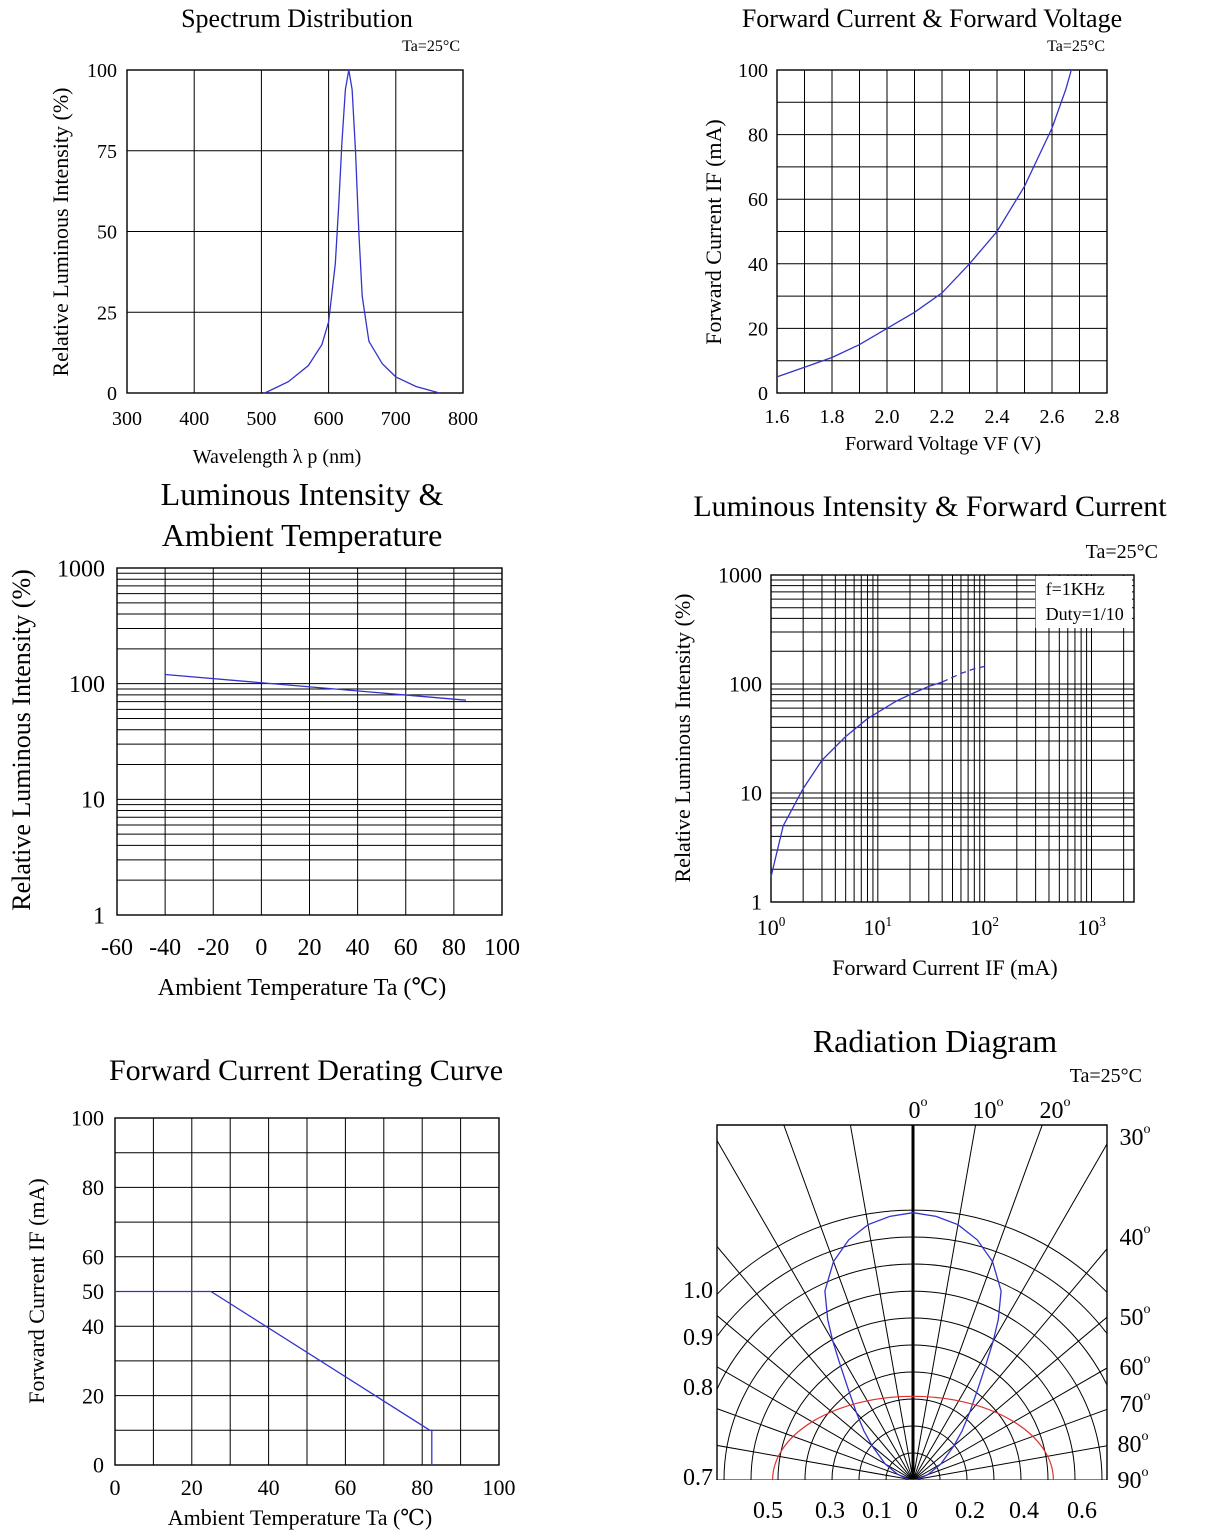 The height and width of the screenshot is (1533, 1209). I want to click on y-tick-label: 60, so click(758, 200).